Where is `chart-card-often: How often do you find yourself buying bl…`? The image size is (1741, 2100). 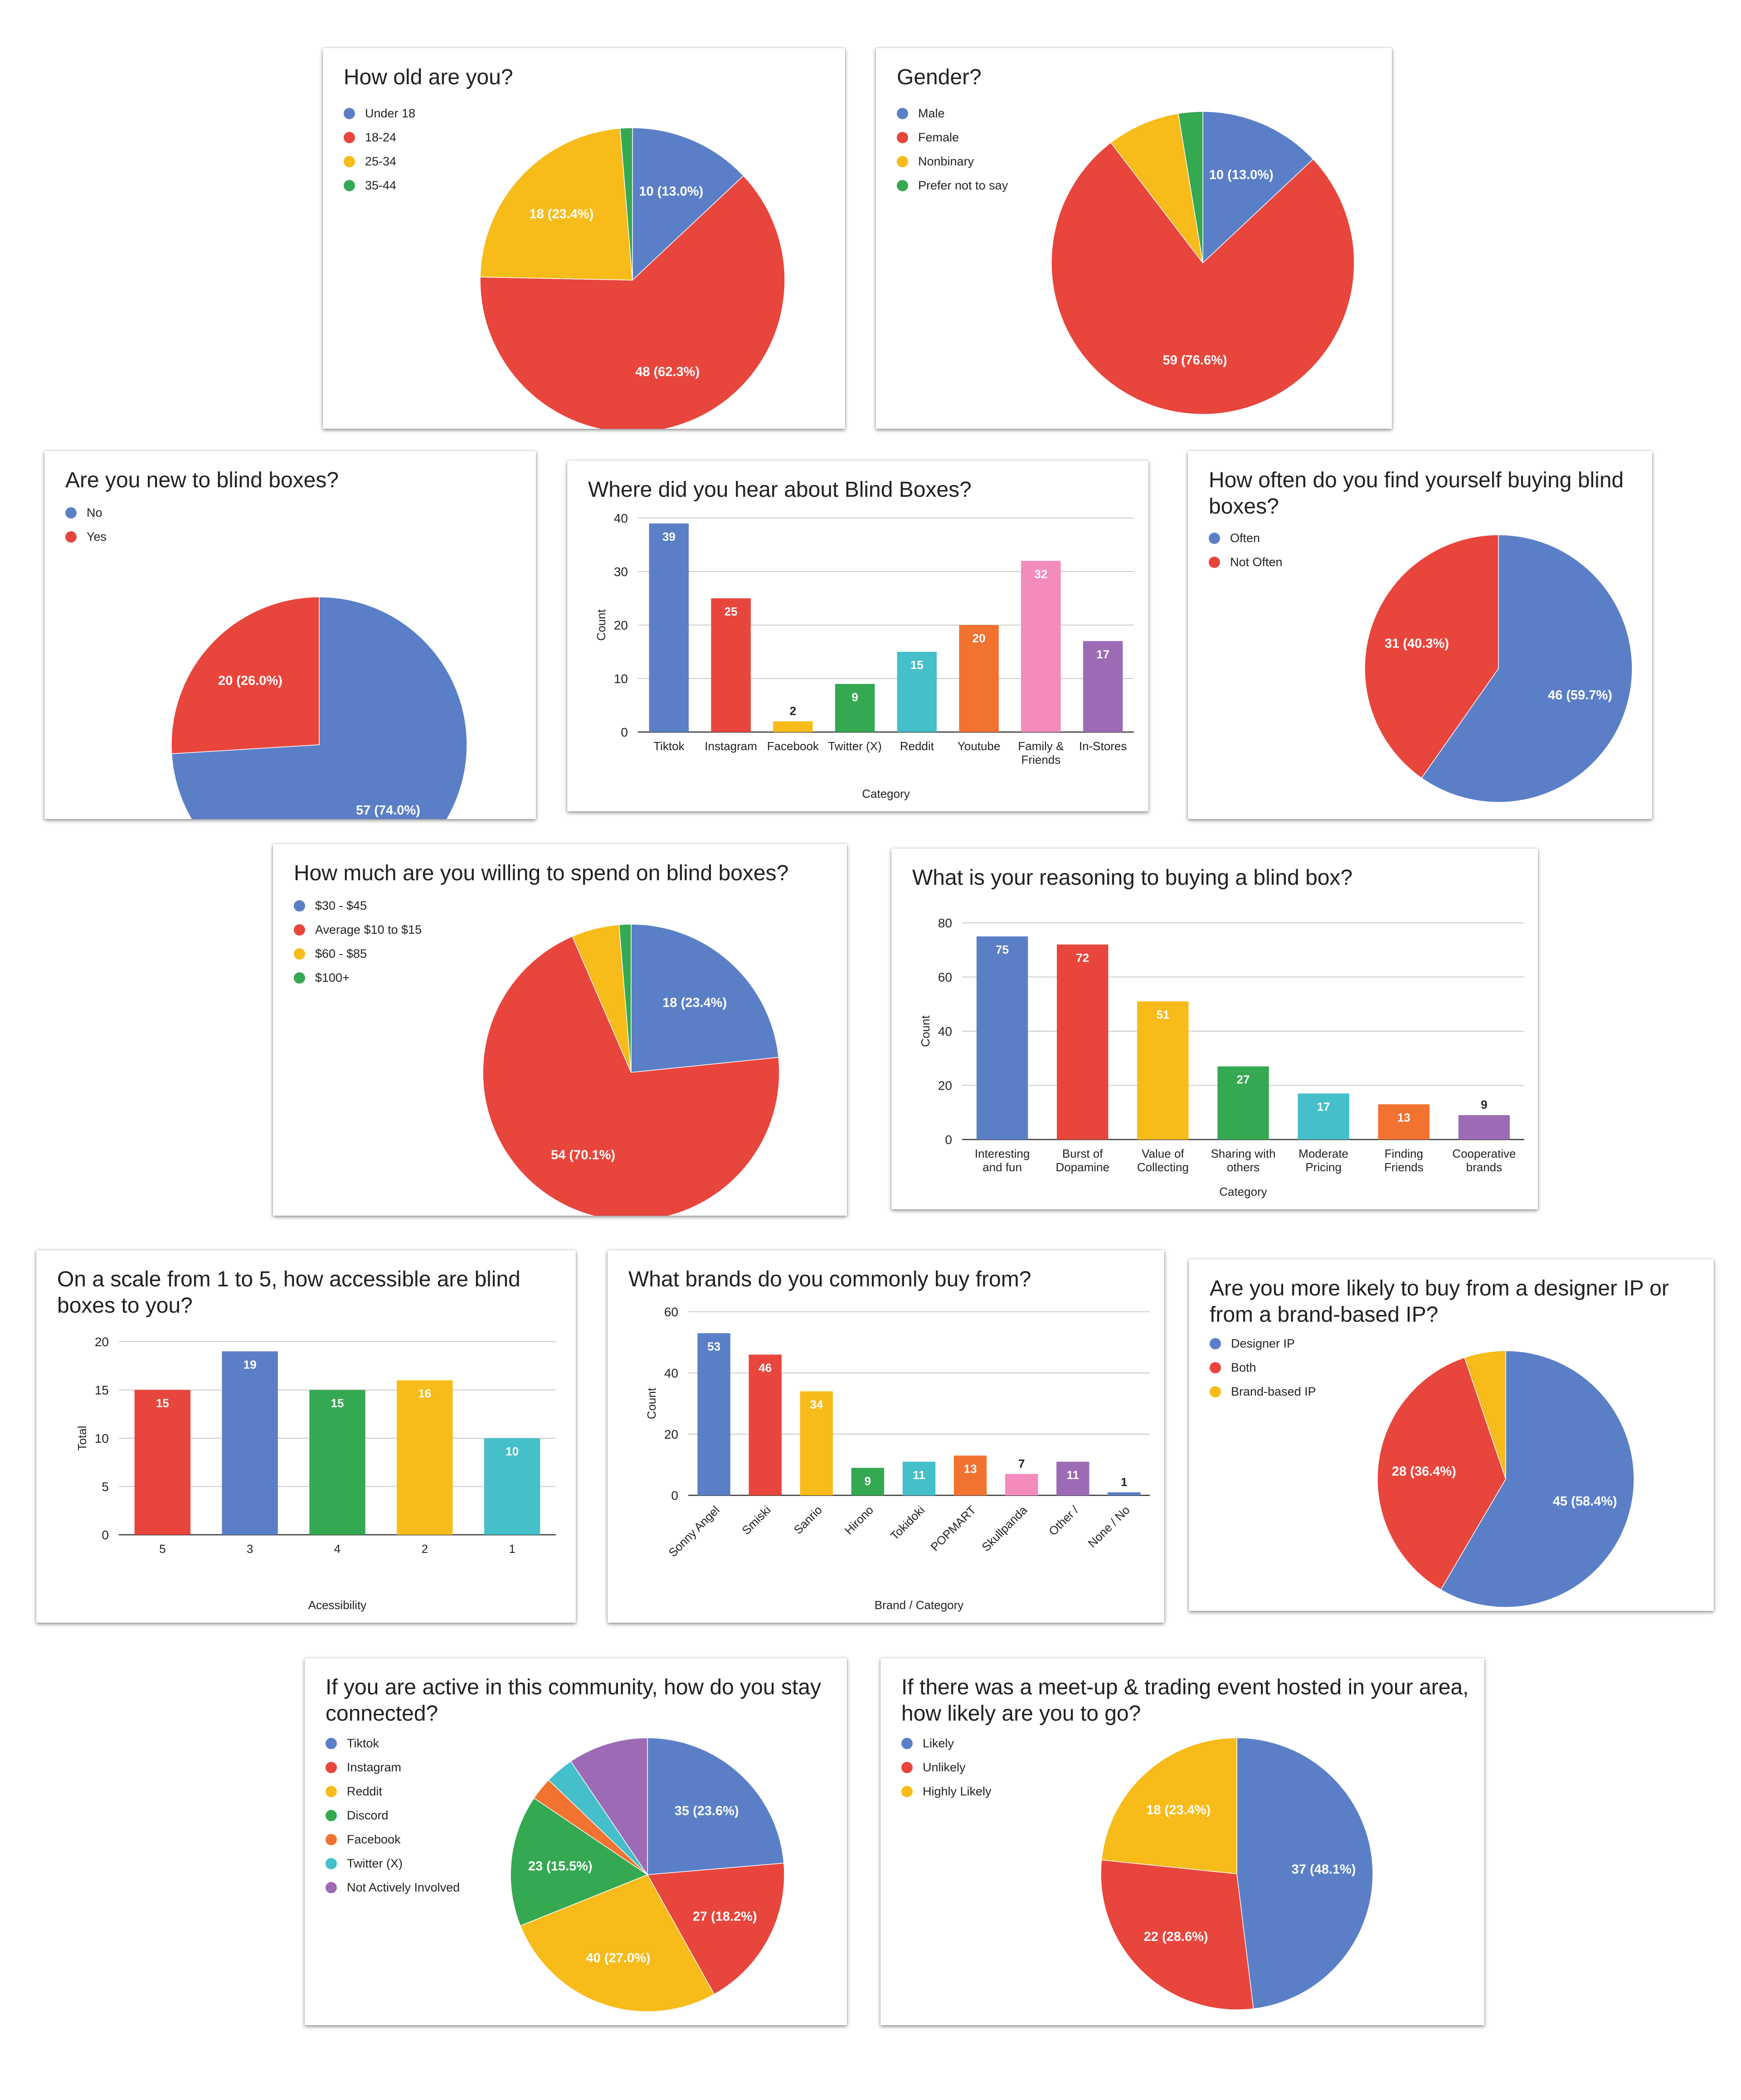
chart-card-often: How often do you find yourself buying bl… is located at coordinates (1420, 635).